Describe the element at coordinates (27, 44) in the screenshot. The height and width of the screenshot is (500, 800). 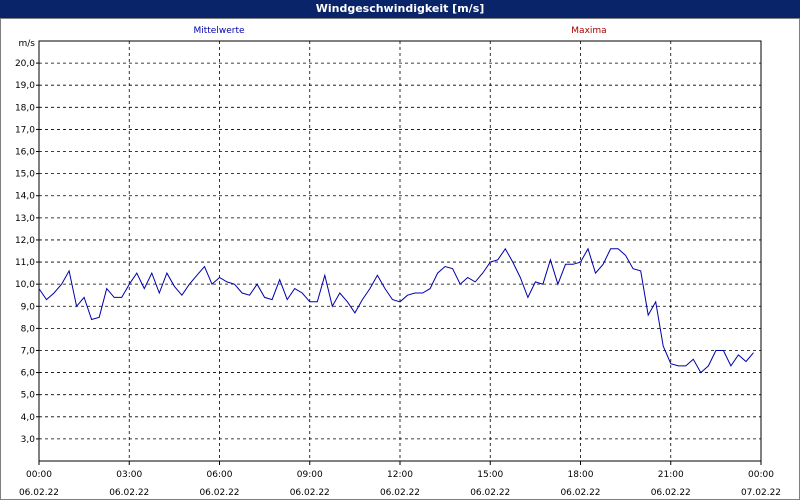
I see `y-axis-label: m/s` at that location.